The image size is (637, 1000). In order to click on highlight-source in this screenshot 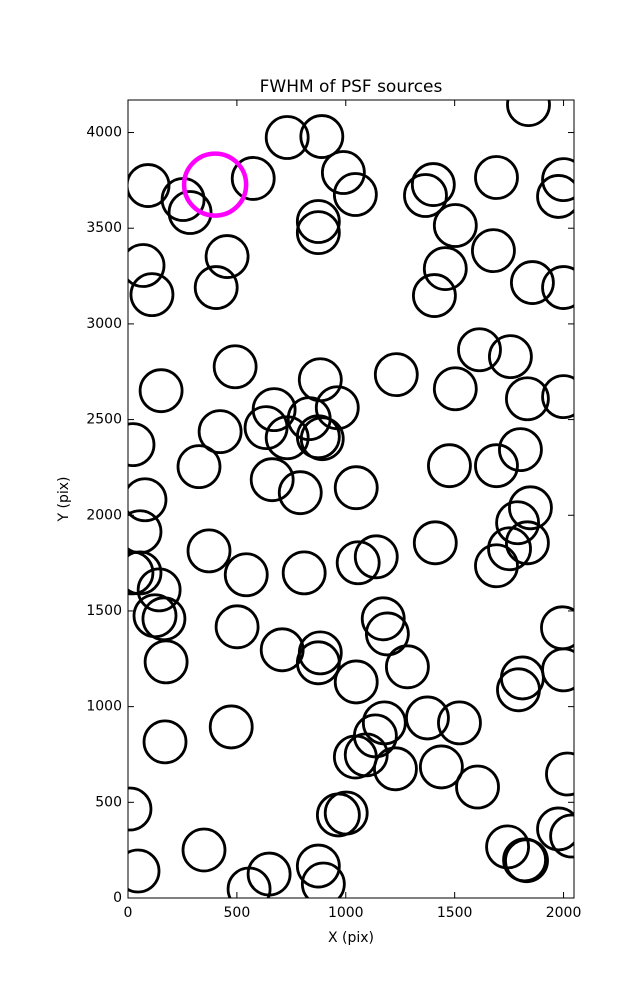, I will do `click(215, 184)`.